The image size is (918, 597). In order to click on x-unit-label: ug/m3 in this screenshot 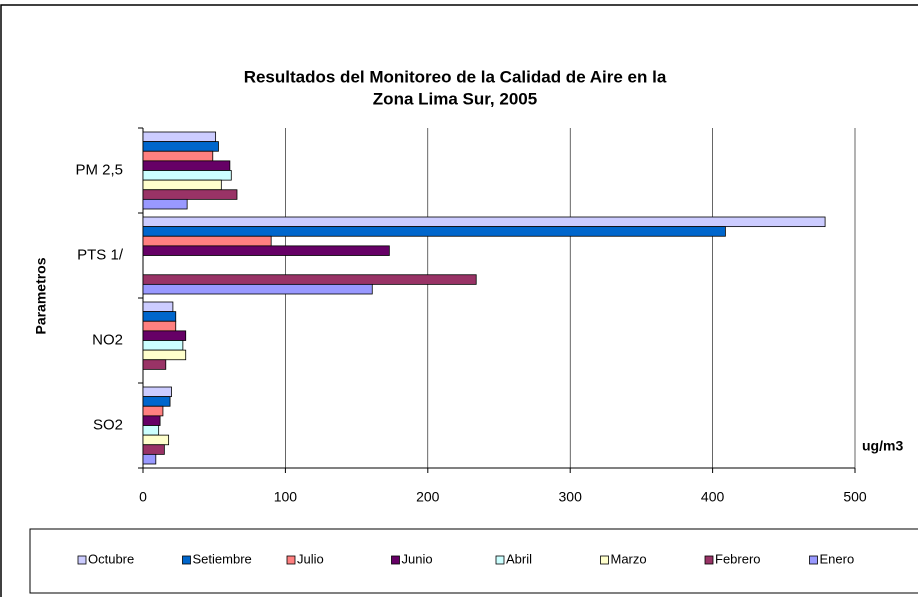, I will do `click(882, 446)`.